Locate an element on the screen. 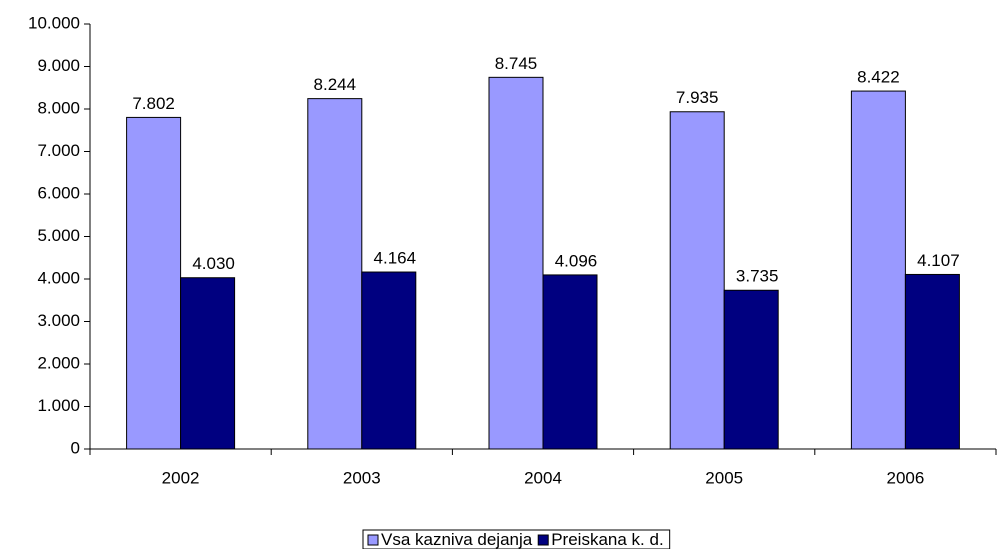  y-tick-label: 6.000 is located at coordinates (58, 192).